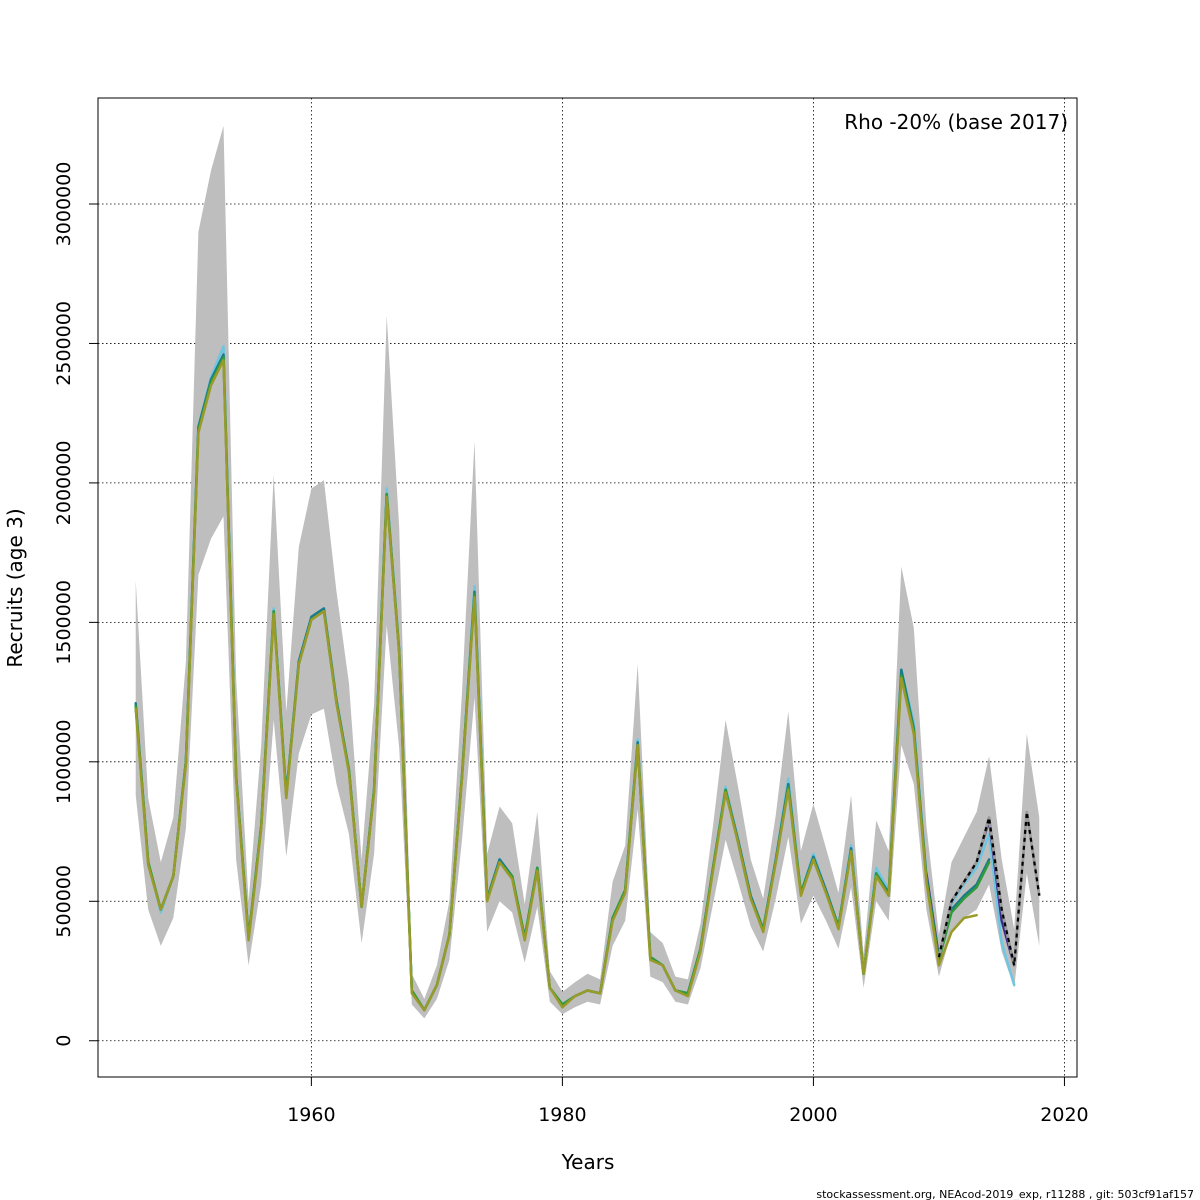 This screenshot has height=1200, width=1200. What do you see at coordinates (813, 1115) in the screenshot?
I see `x-tick-label: 2000` at bounding box center [813, 1115].